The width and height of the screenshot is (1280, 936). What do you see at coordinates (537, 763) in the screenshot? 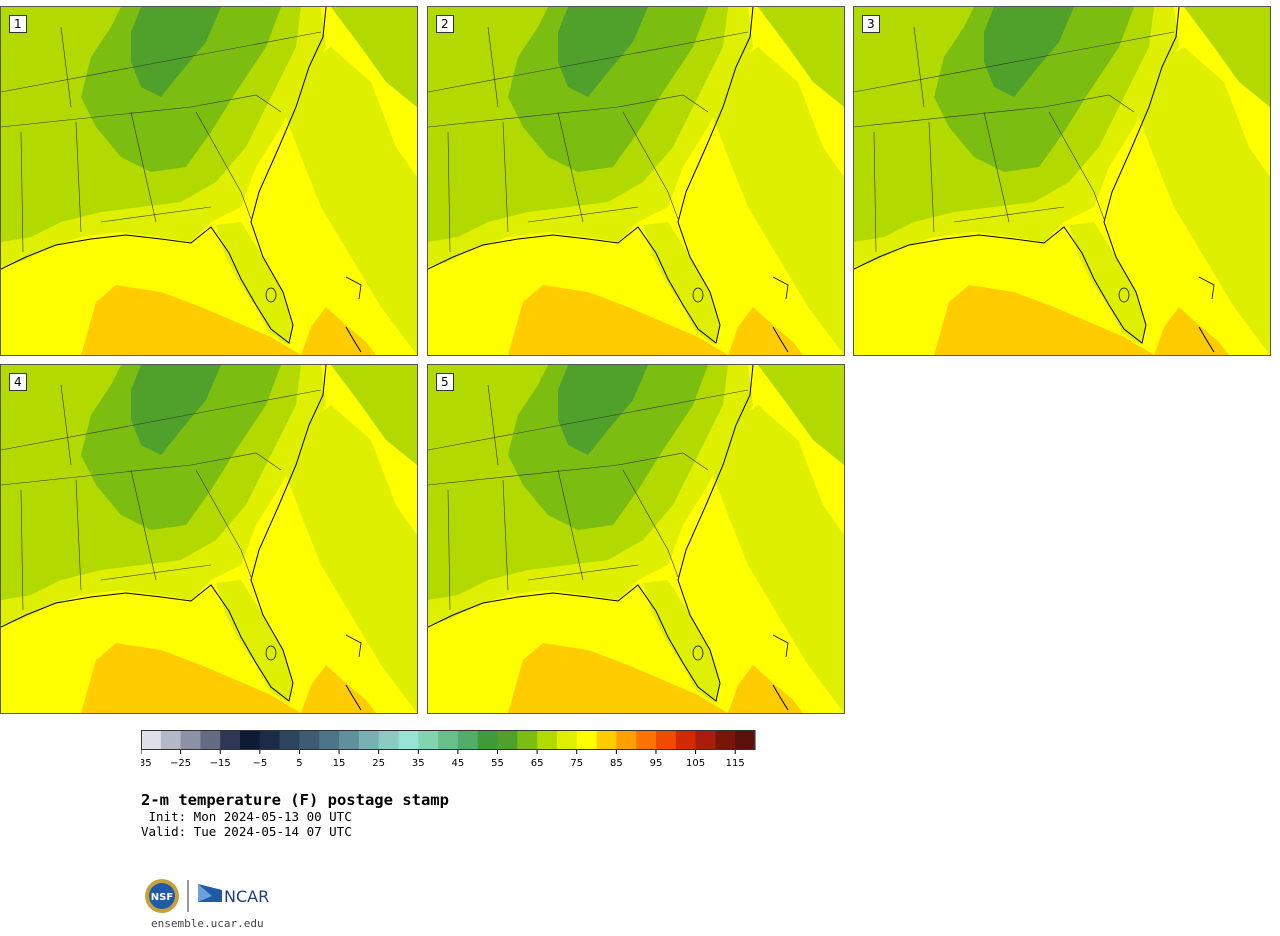
I see `colorbar-tick-label: 65` at bounding box center [537, 763].